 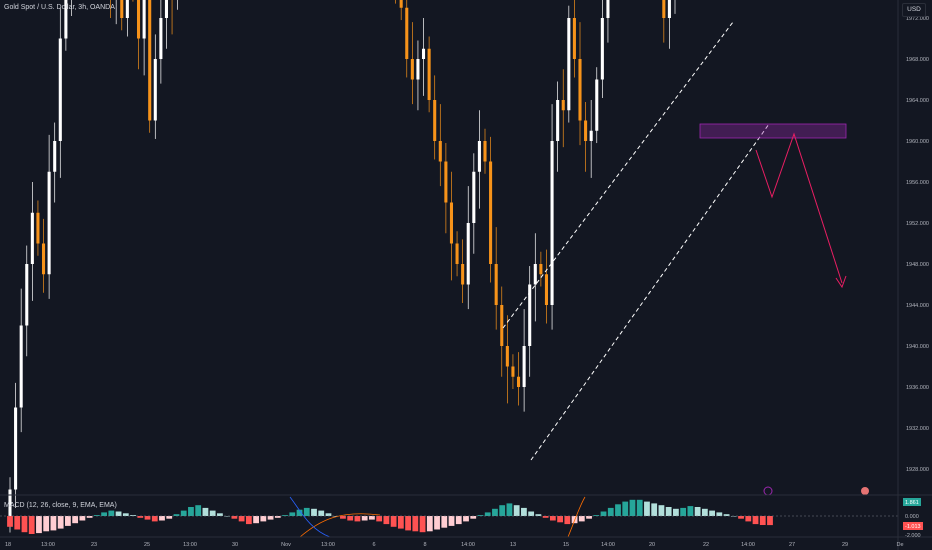 What do you see at coordinates (917, 142) in the screenshot?
I see `price-tick-label: 1960.000` at bounding box center [917, 142].